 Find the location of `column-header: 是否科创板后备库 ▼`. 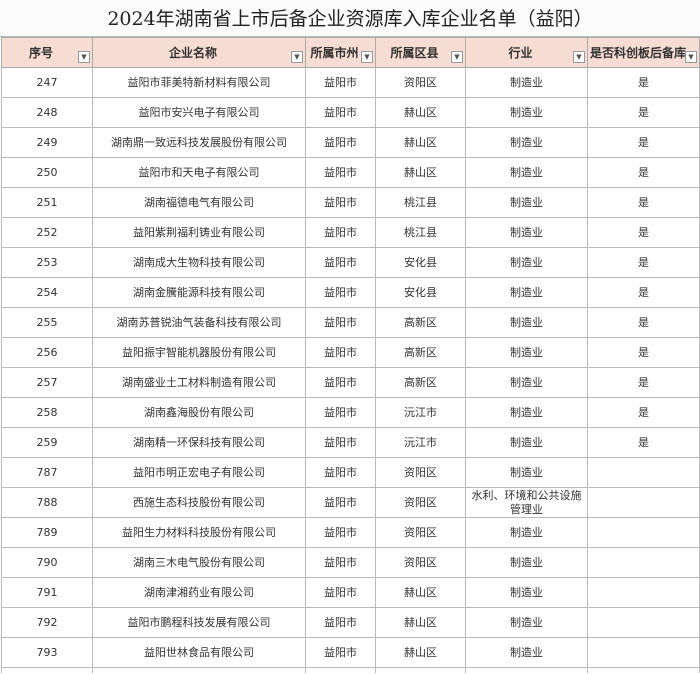

column-header: 是否科创板后备库 ▼ is located at coordinates (643, 52).